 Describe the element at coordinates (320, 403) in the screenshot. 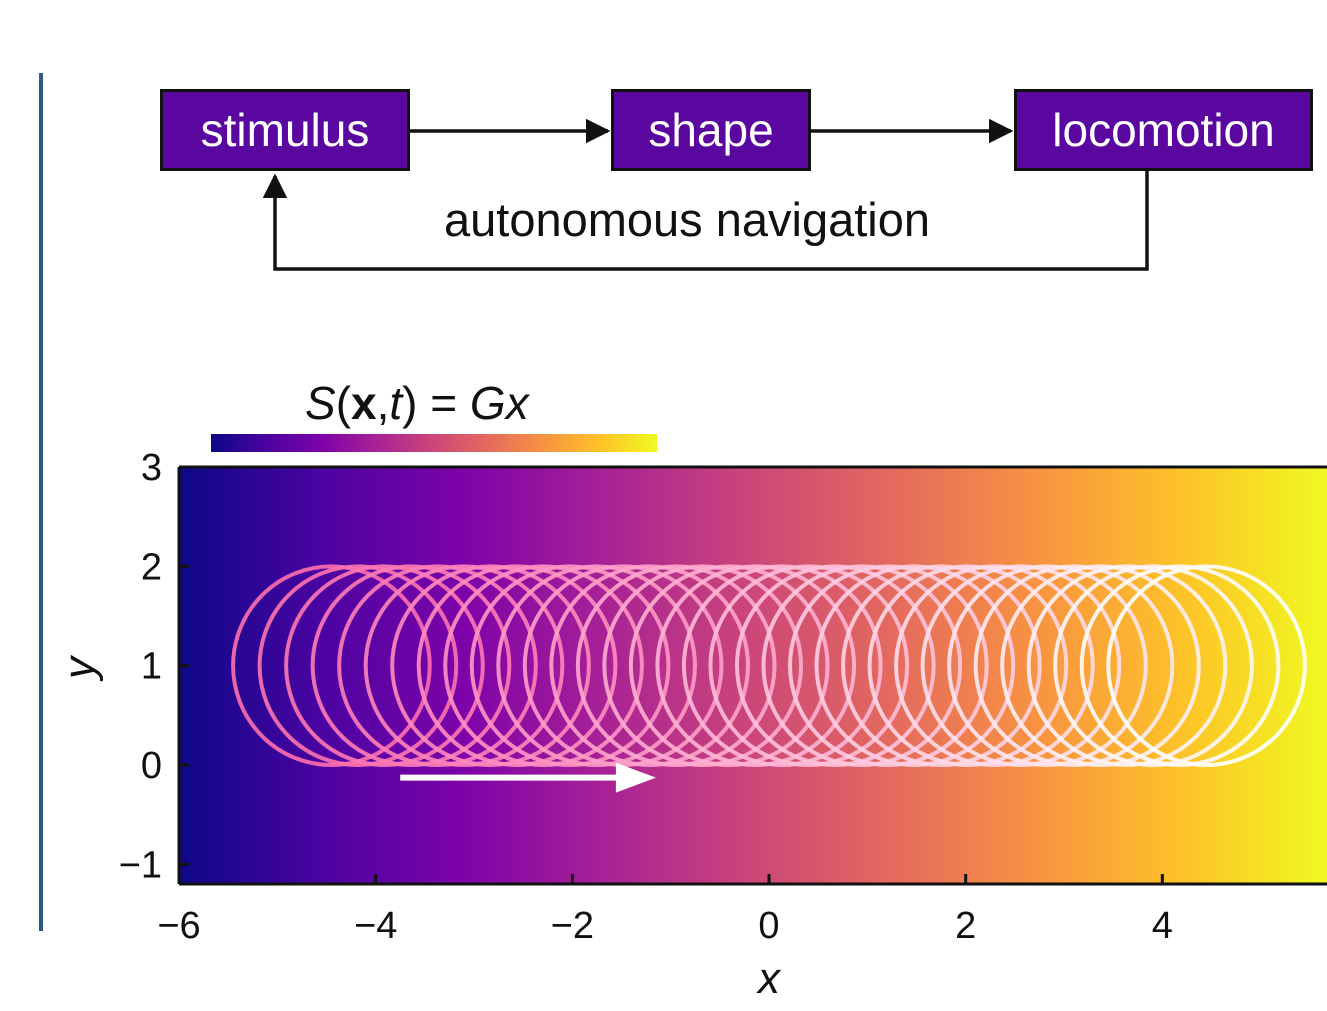

I see `formula-s: S` at that location.